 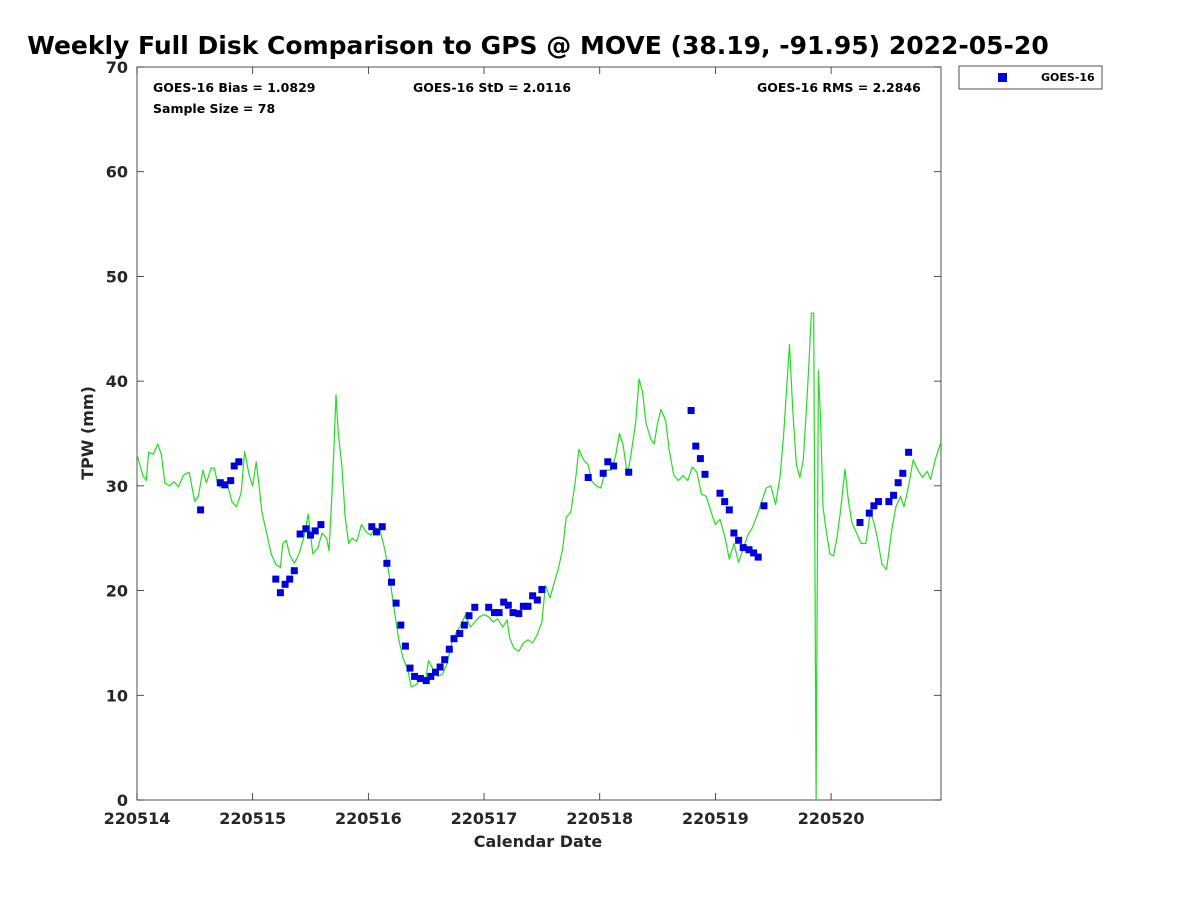 I want to click on x-tick-label: 220517, so click(x=484, y=818).